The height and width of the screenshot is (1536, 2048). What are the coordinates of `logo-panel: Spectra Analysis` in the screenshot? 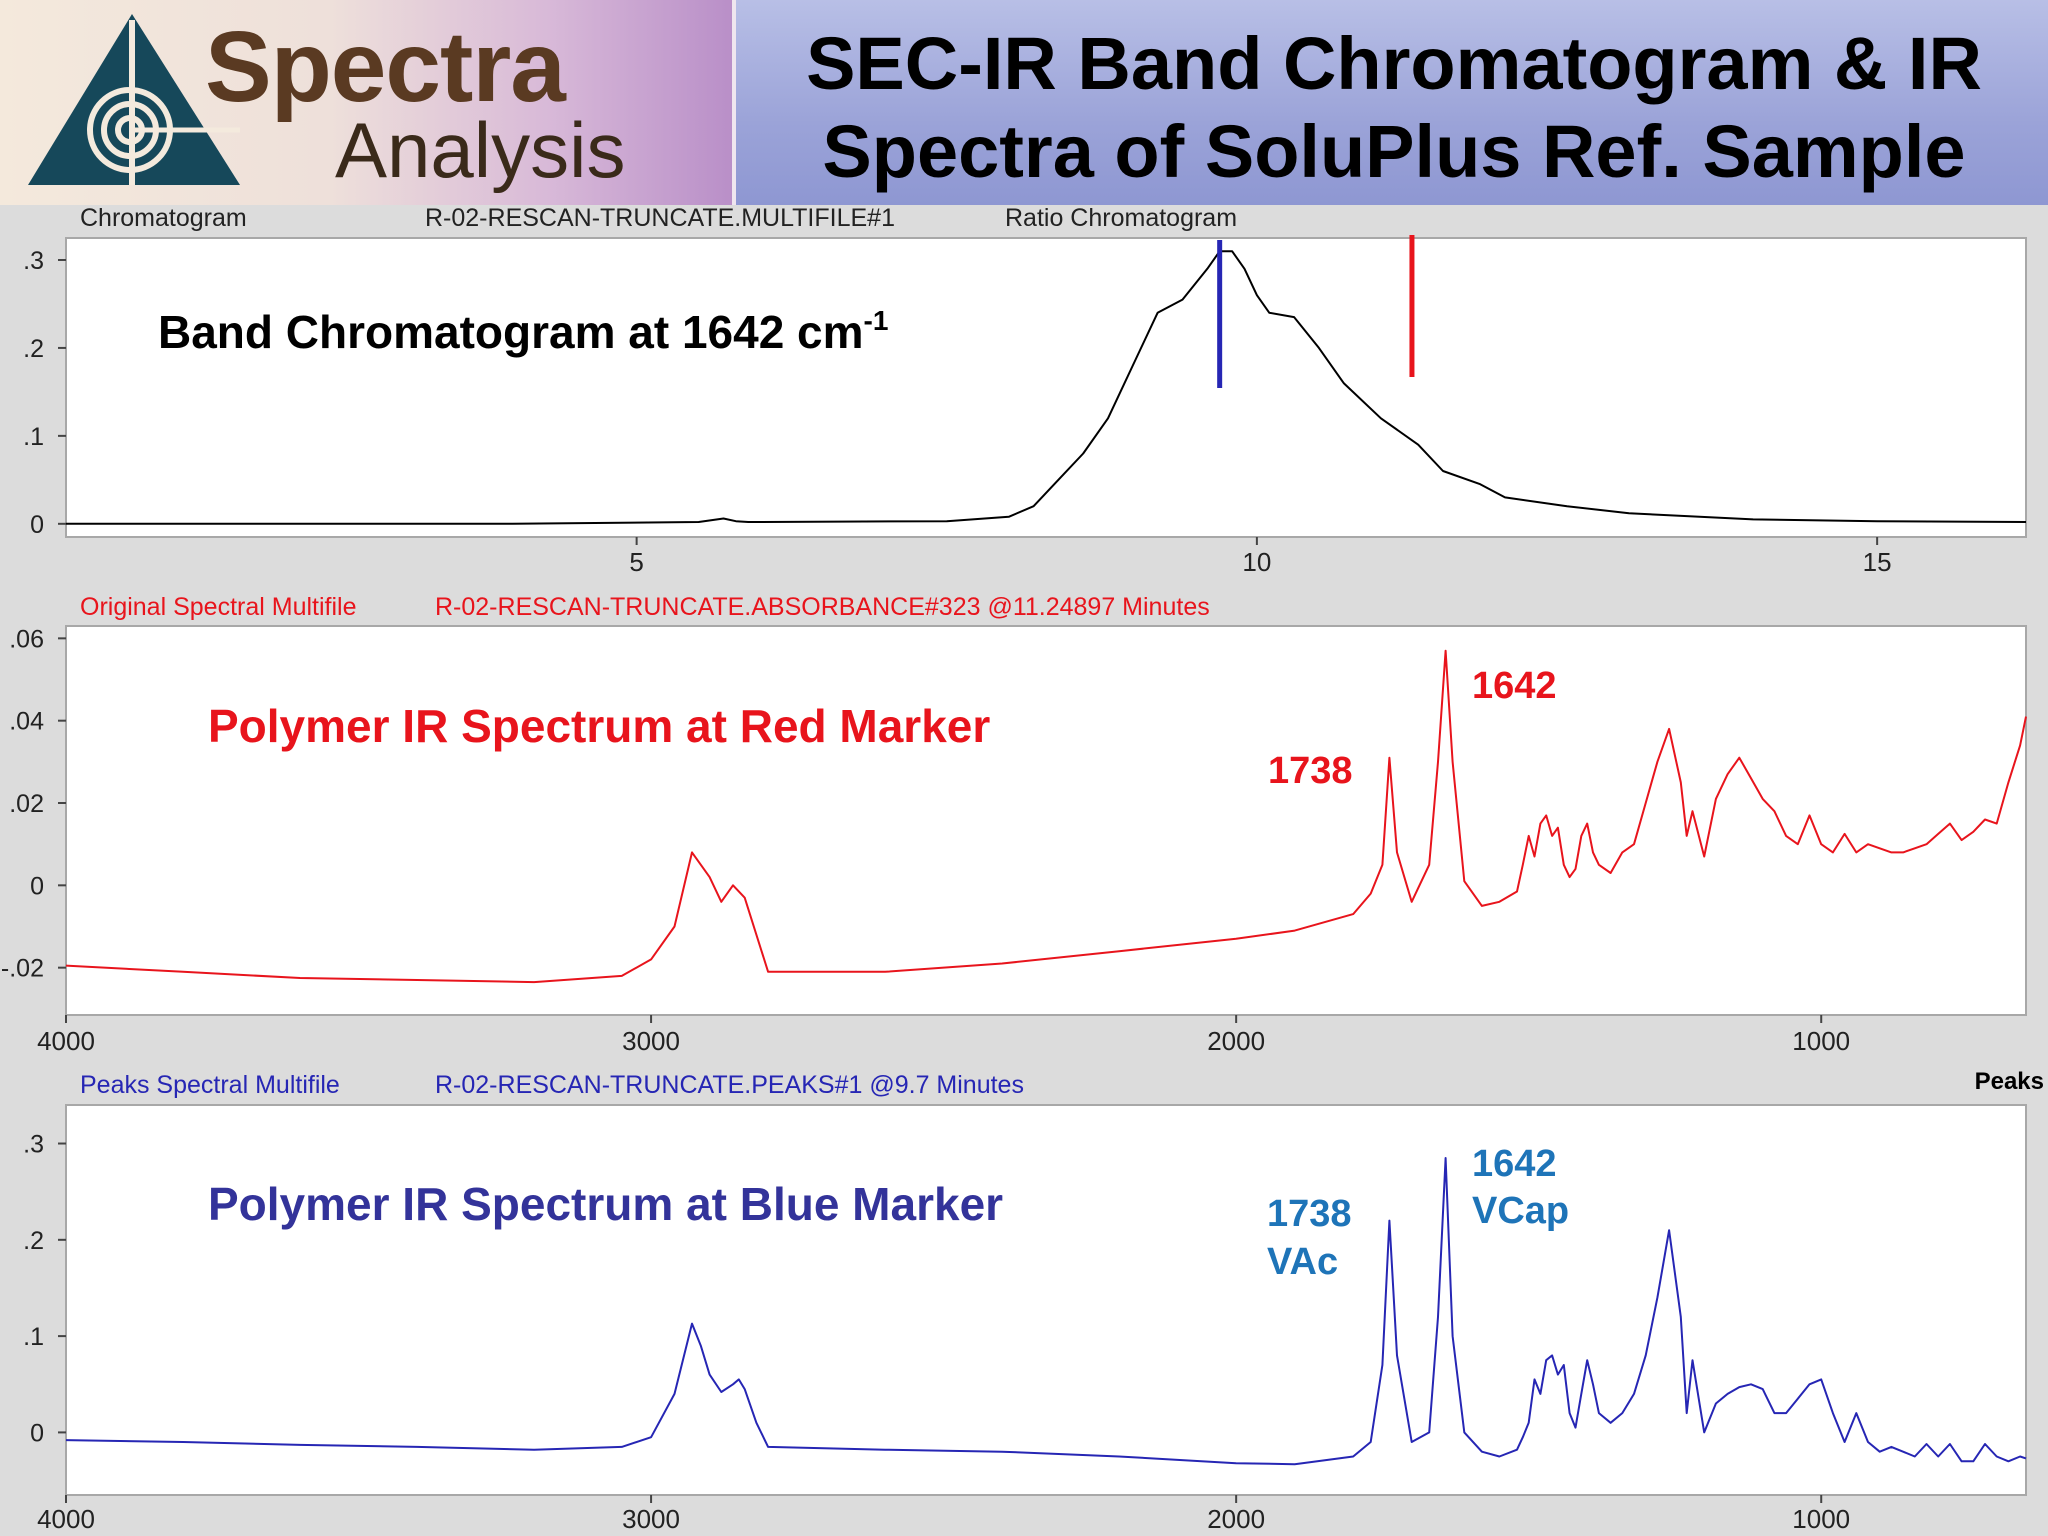 It's located at (366, 102).